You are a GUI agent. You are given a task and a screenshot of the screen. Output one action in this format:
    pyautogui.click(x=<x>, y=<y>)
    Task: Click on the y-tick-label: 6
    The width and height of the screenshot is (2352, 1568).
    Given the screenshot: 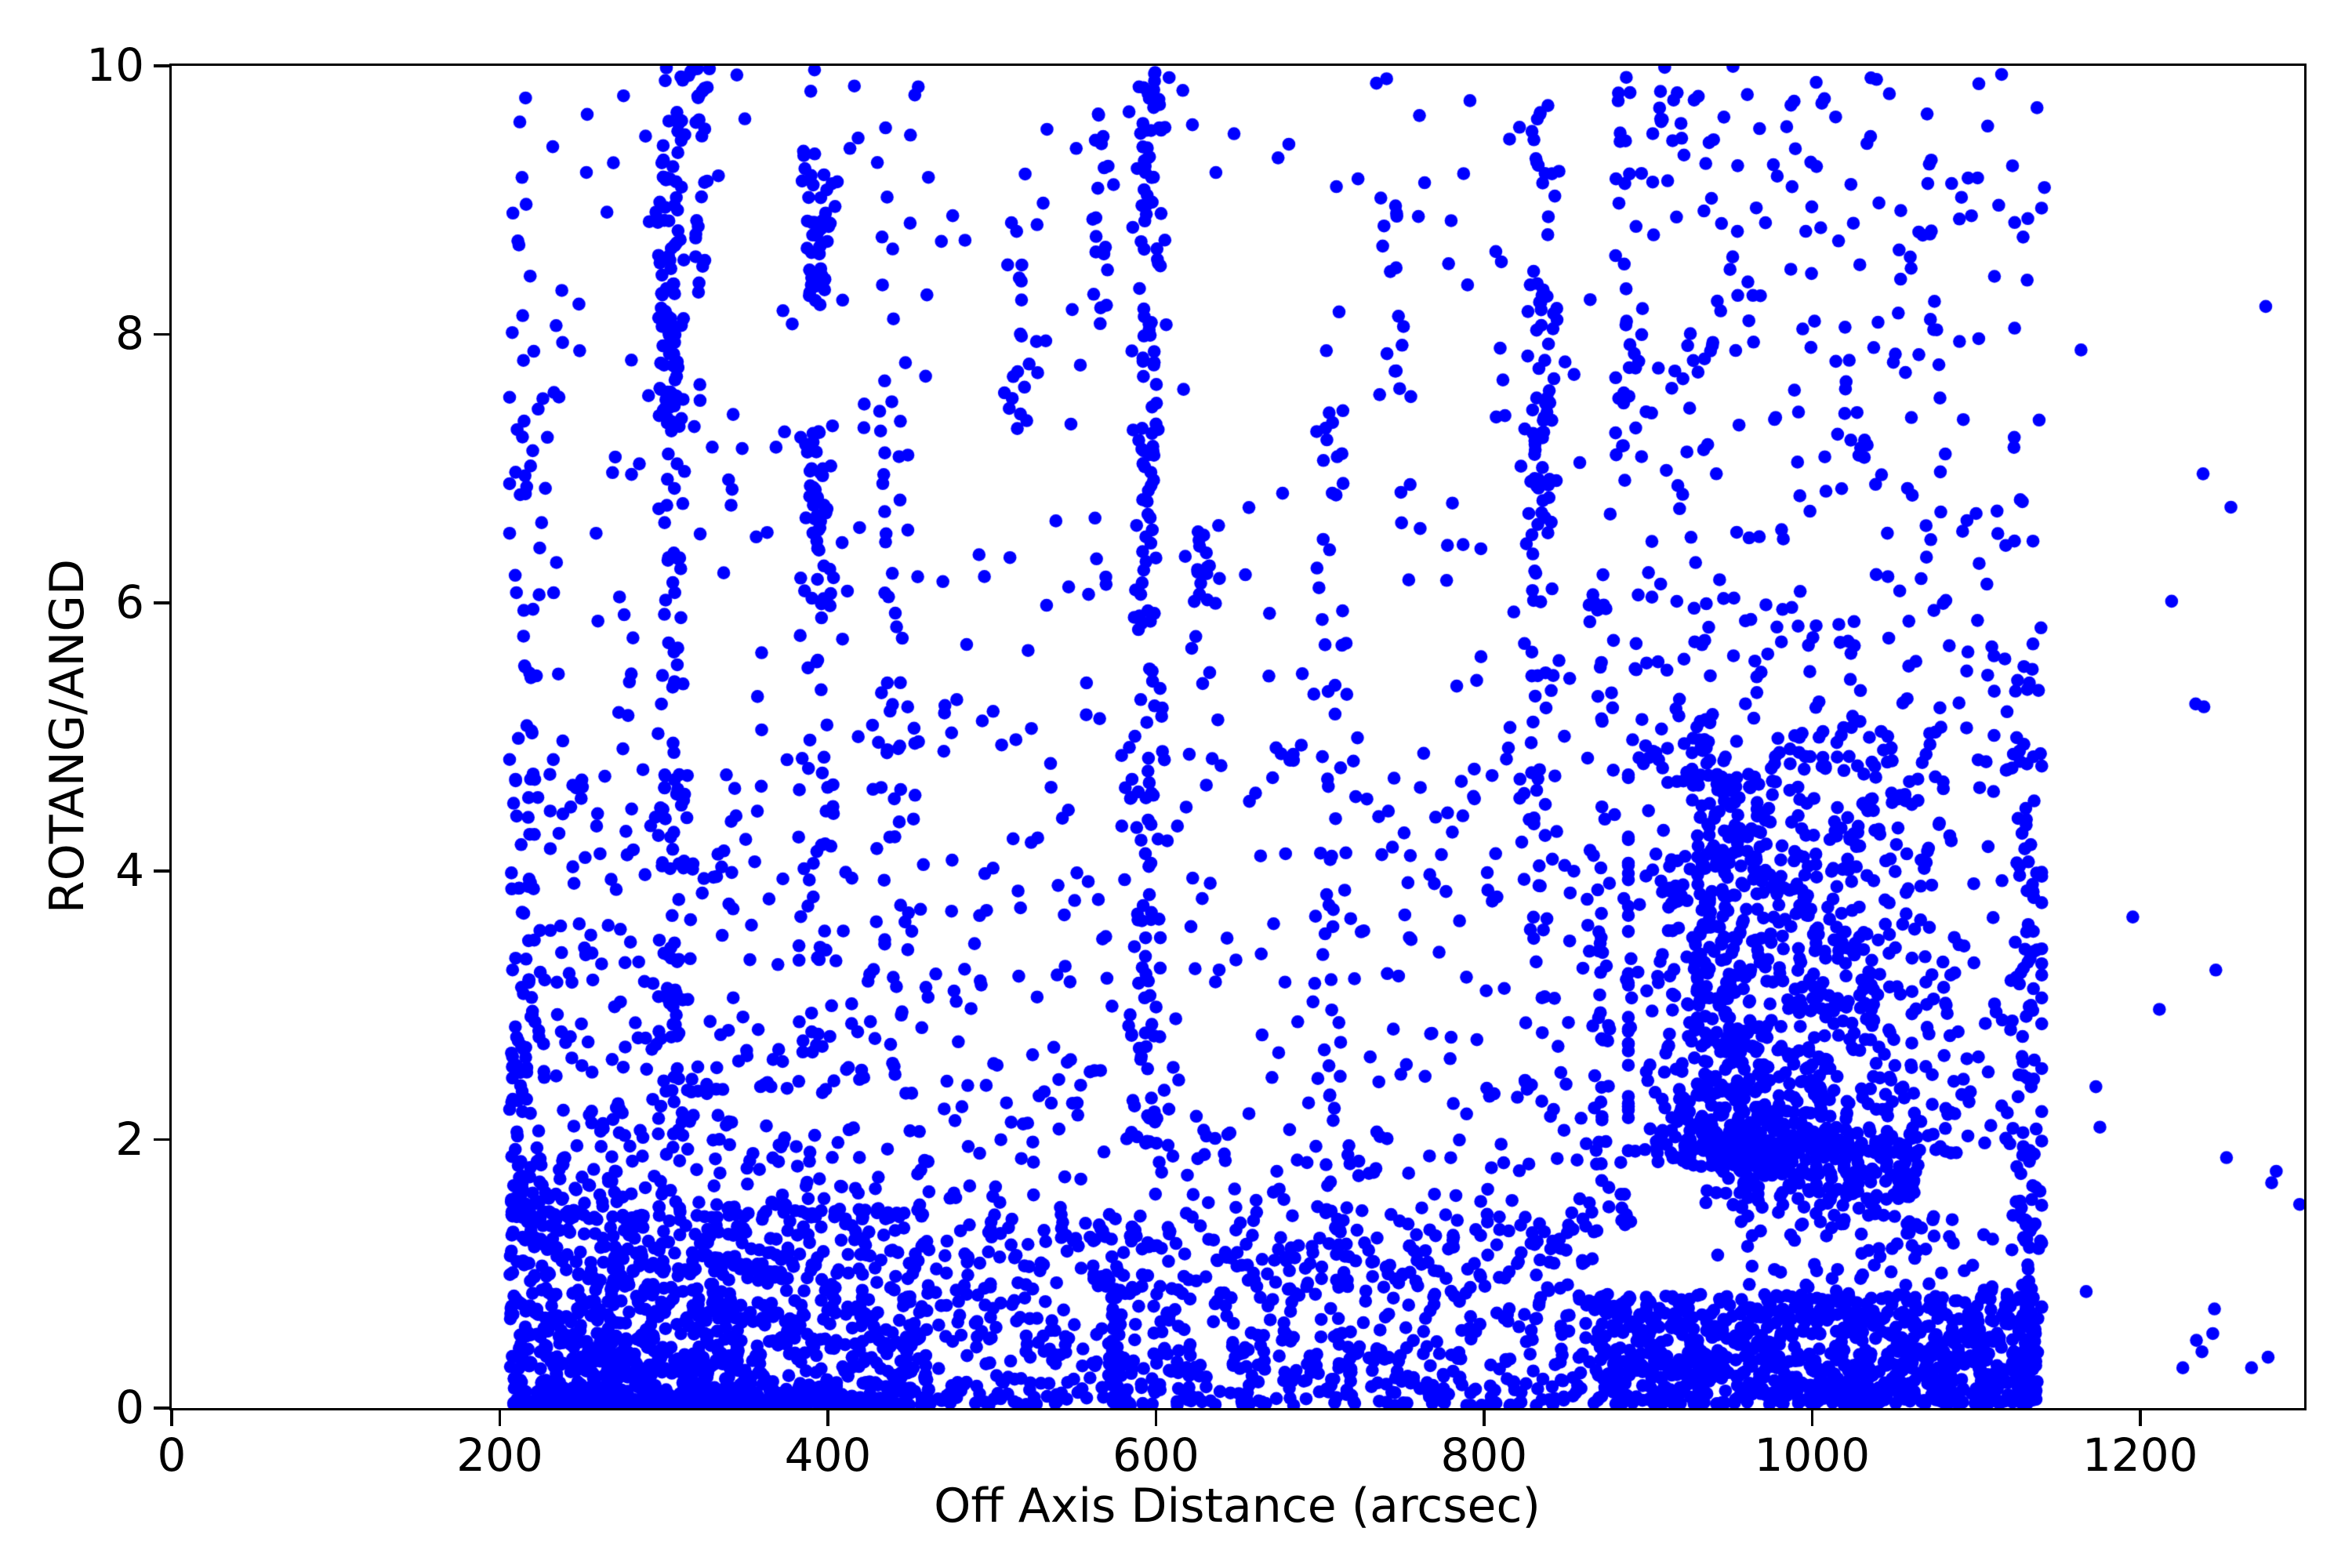 What is the action you would take?
    pyautogui.click(x=129, y=602)
    